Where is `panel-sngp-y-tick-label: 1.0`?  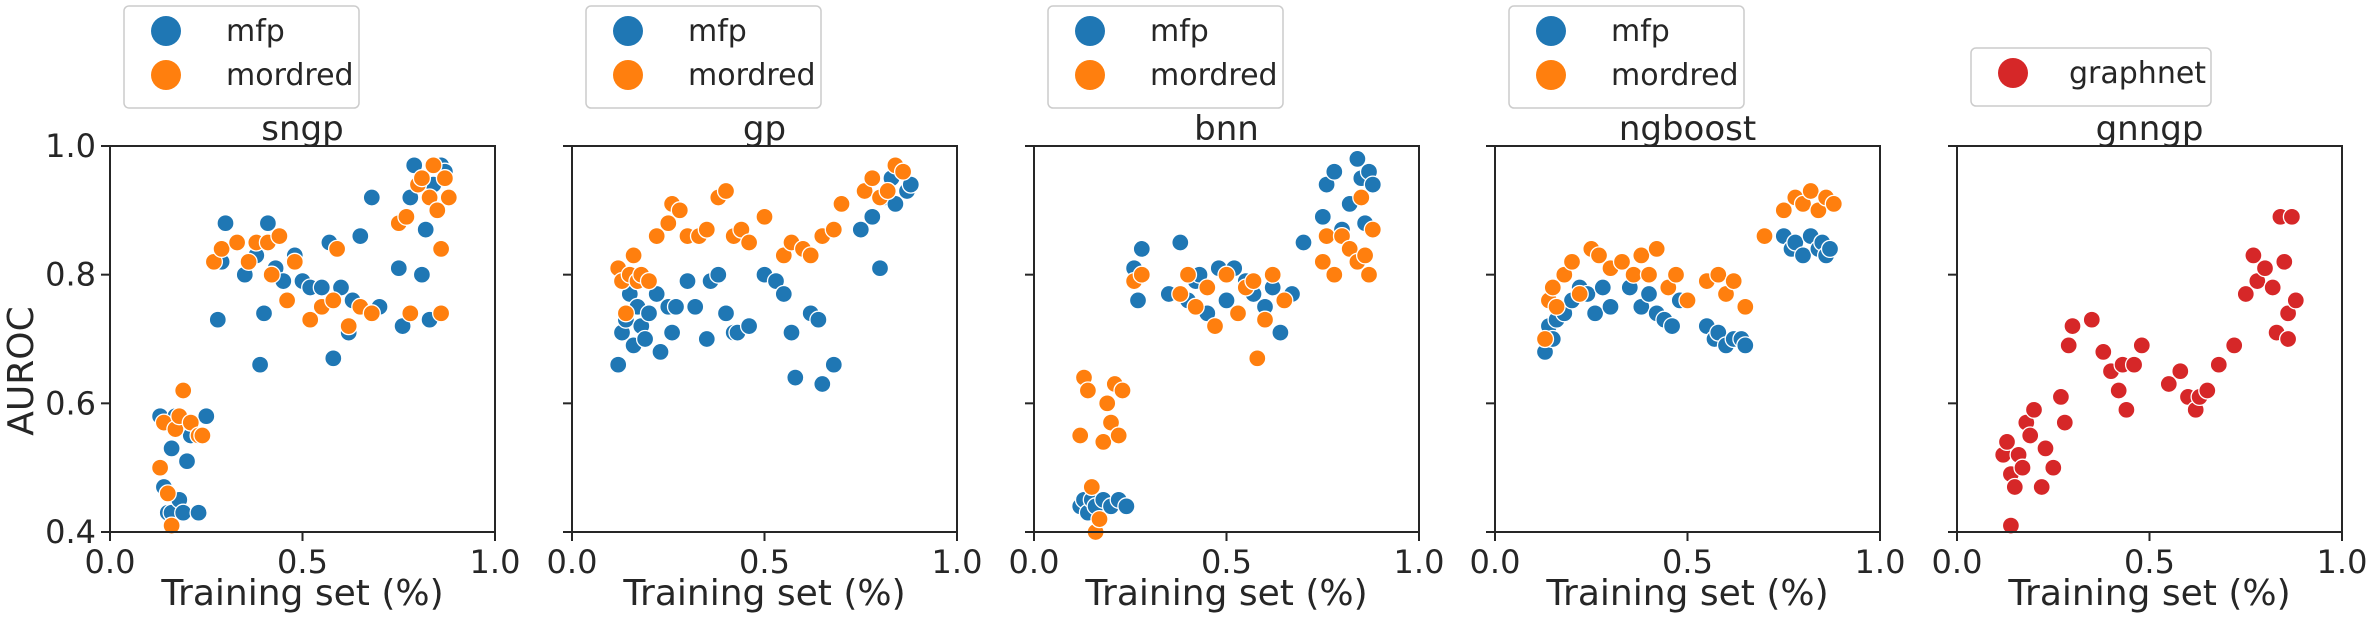
panel-sngp-y-tick-label: 1.0 is located at coordinates (70, 146).